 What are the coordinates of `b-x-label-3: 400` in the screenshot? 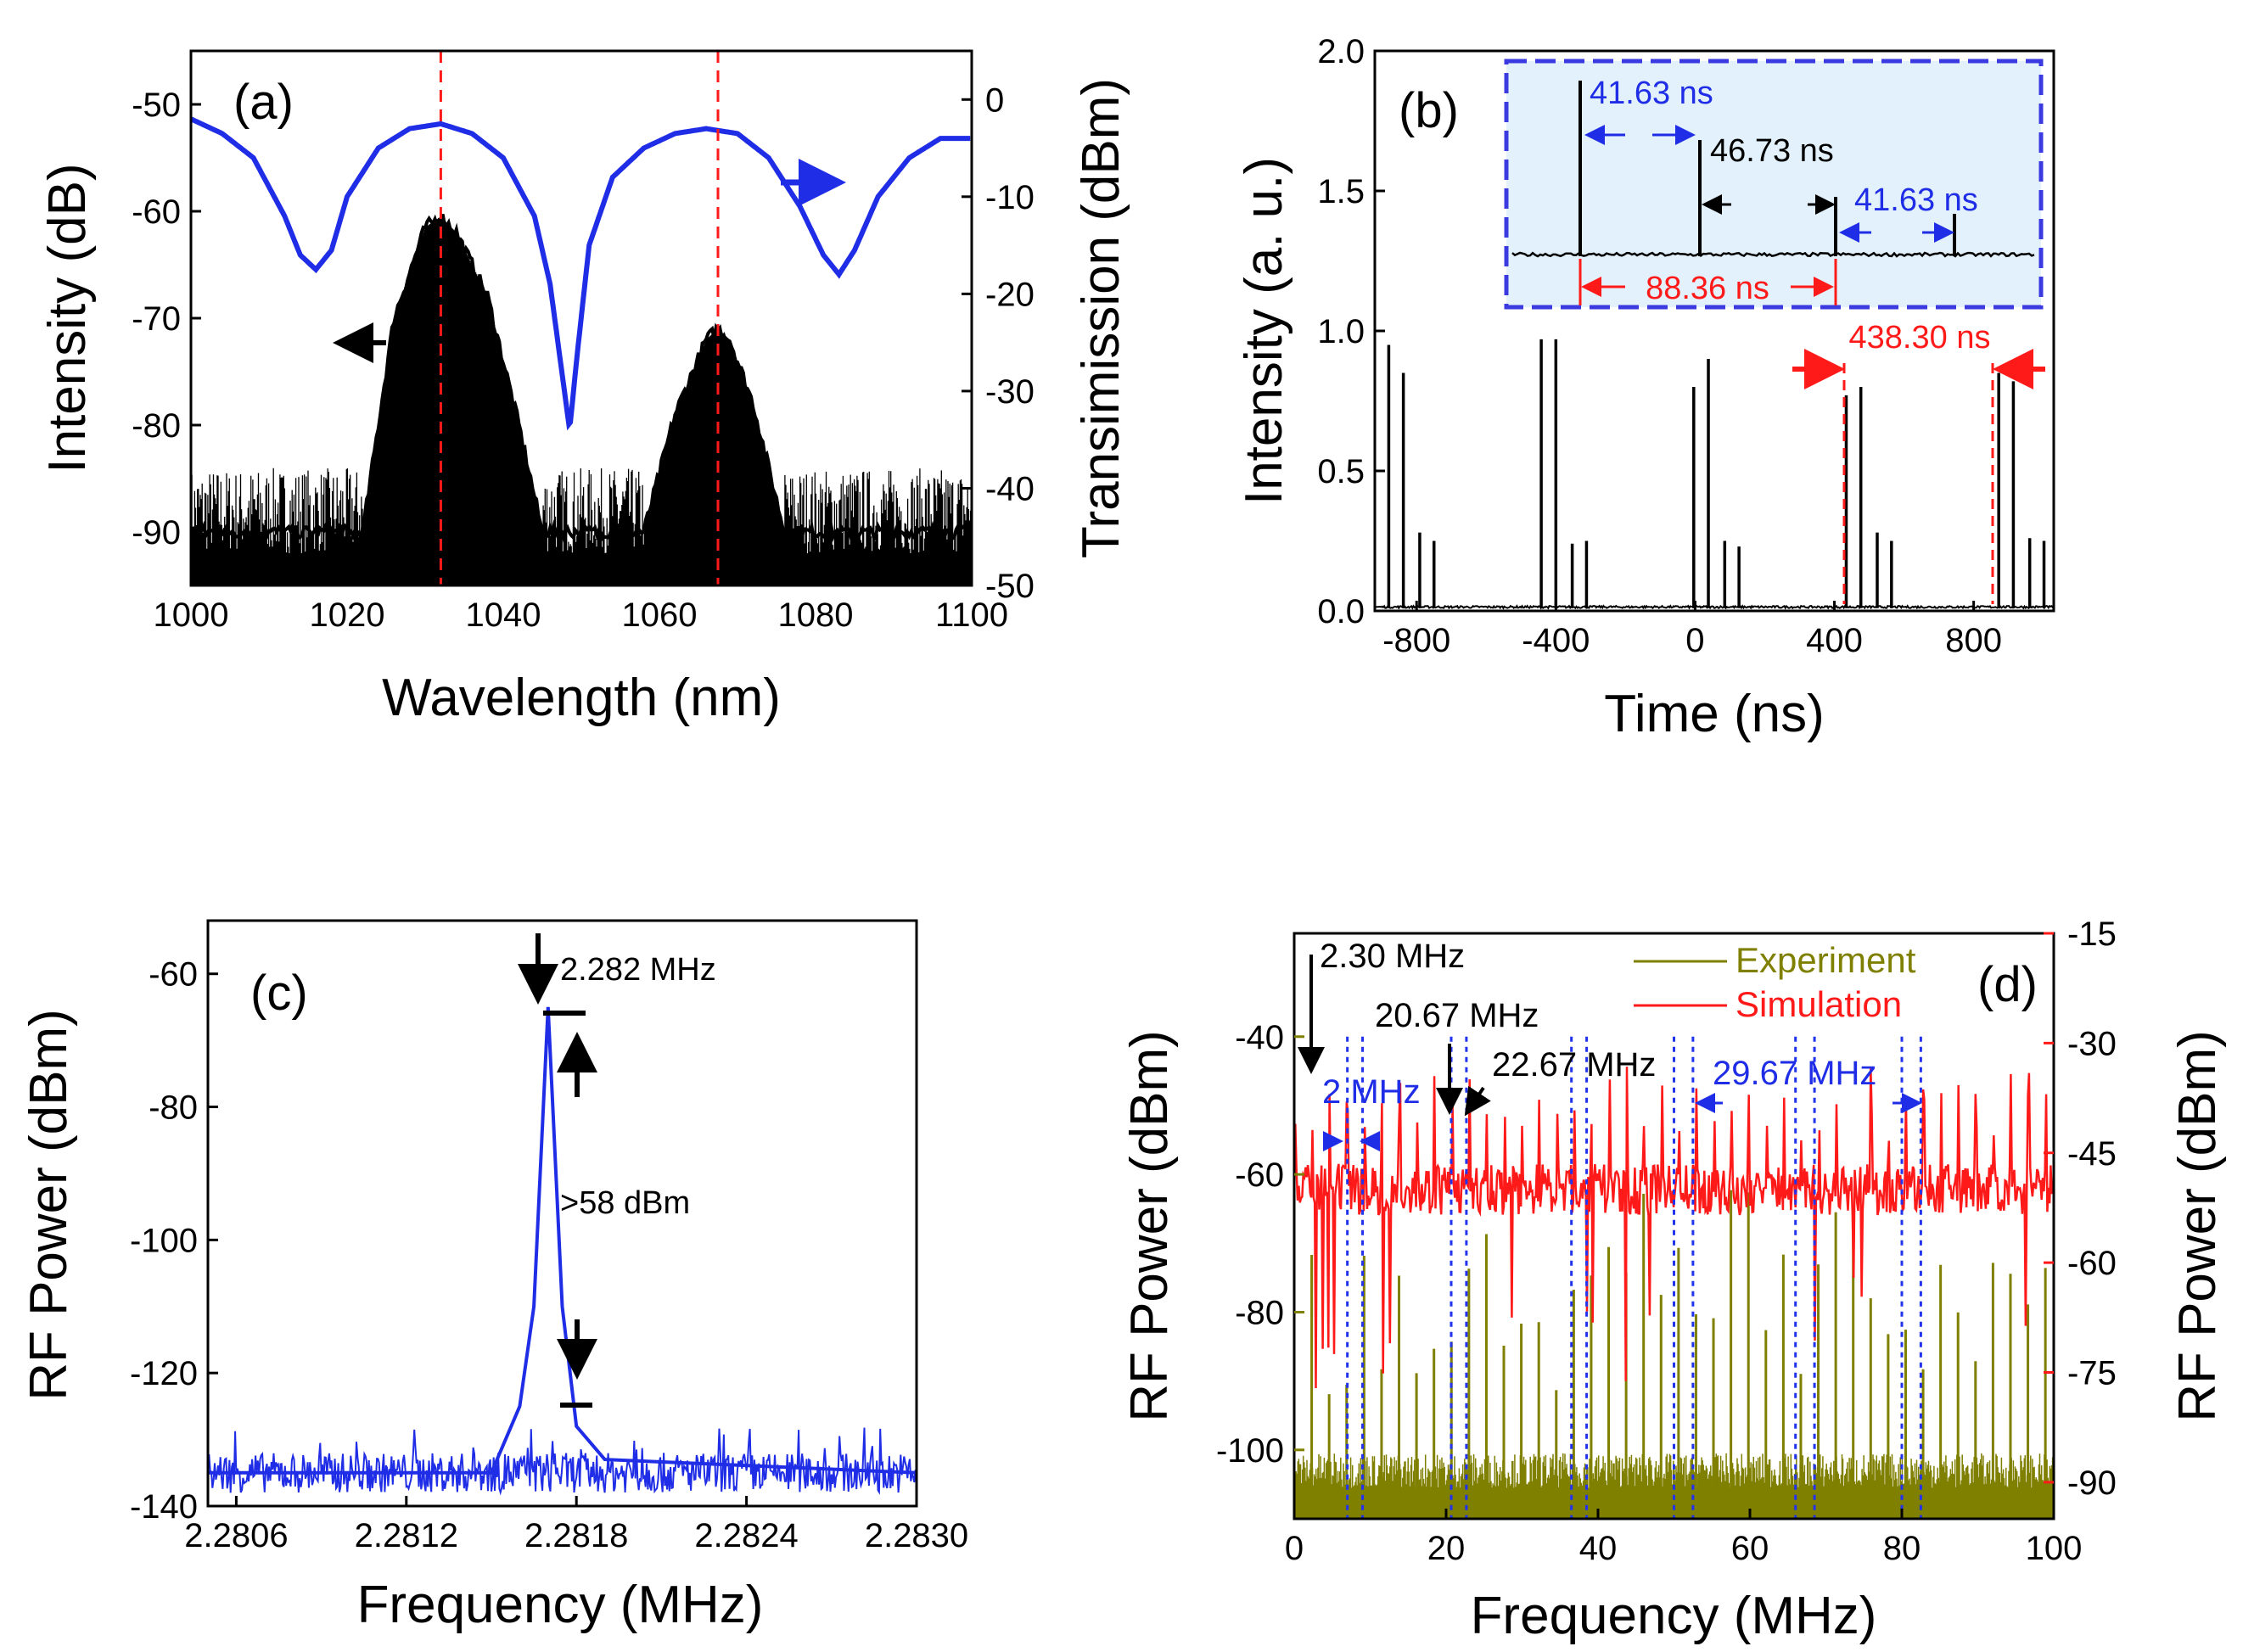 It's located at (1834, 640).